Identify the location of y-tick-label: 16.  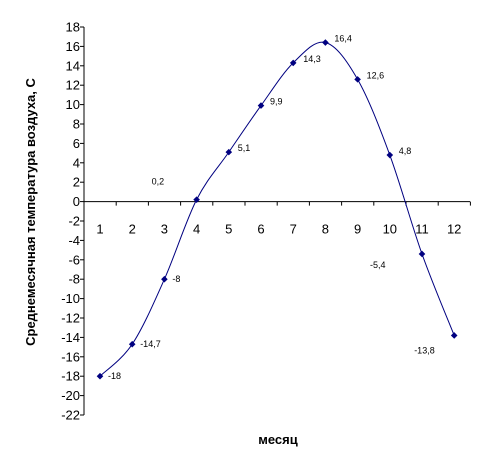
(73, 46).